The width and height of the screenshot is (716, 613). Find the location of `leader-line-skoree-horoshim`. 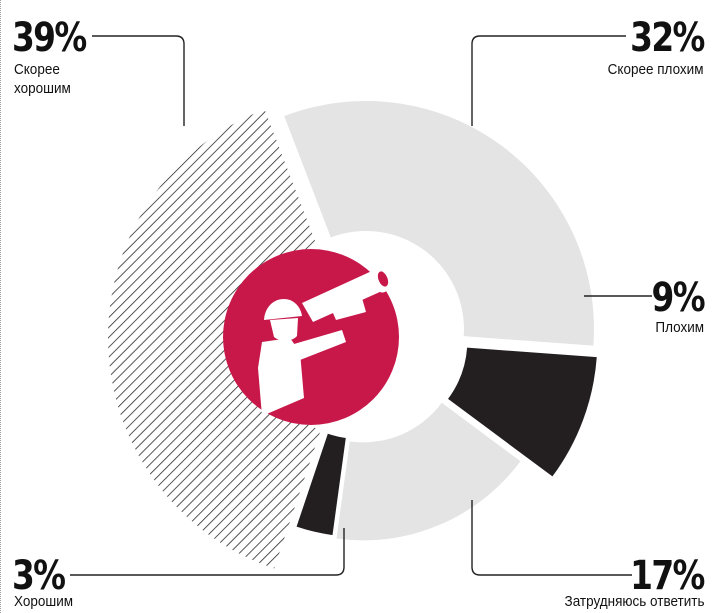

leader-line-skoree-horoshim is located at coordinates (138, 80).